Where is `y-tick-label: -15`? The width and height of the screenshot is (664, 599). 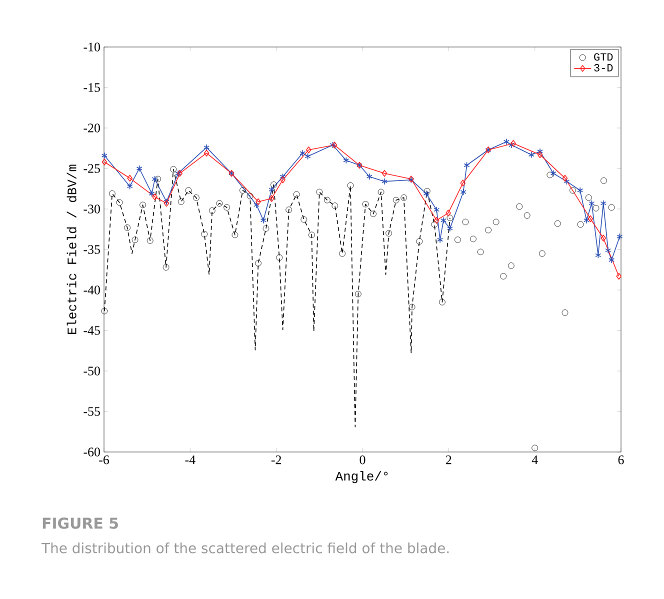
y-tick-label: -15 is located at coordinates (92, 87).